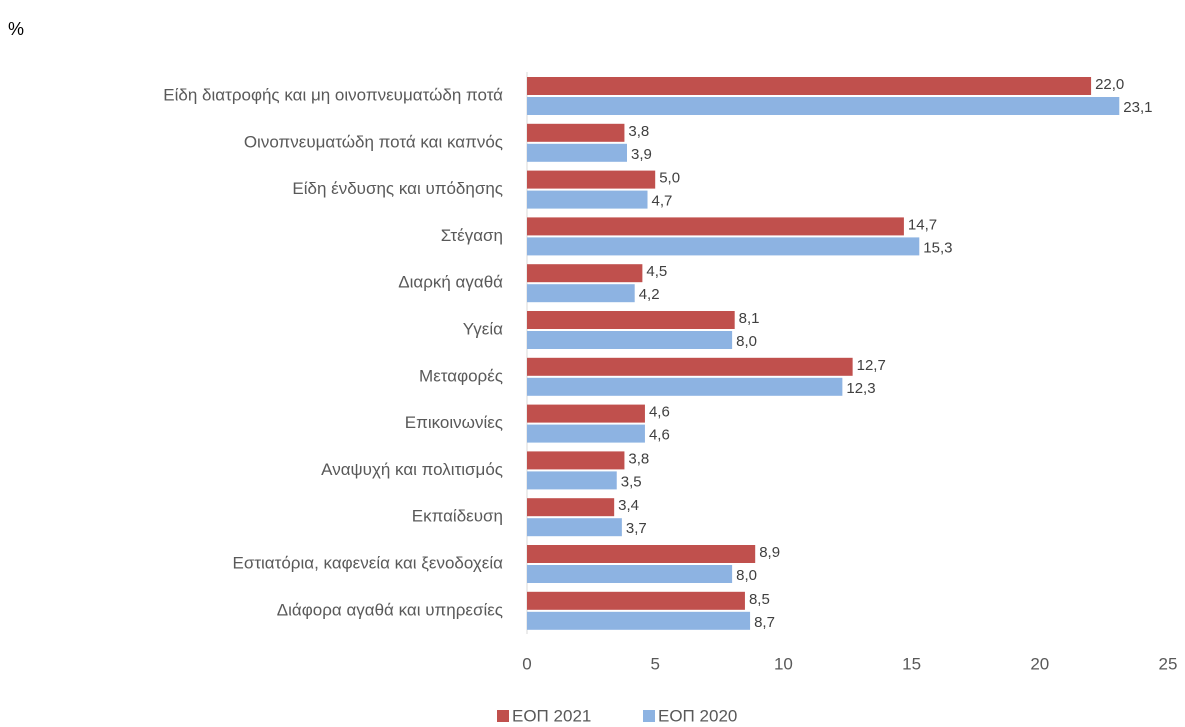 The height and width of the screenshot is (727, 1185). I want to click on category-label: Αναψυχή και πολιτισμός, so click(412, 469).